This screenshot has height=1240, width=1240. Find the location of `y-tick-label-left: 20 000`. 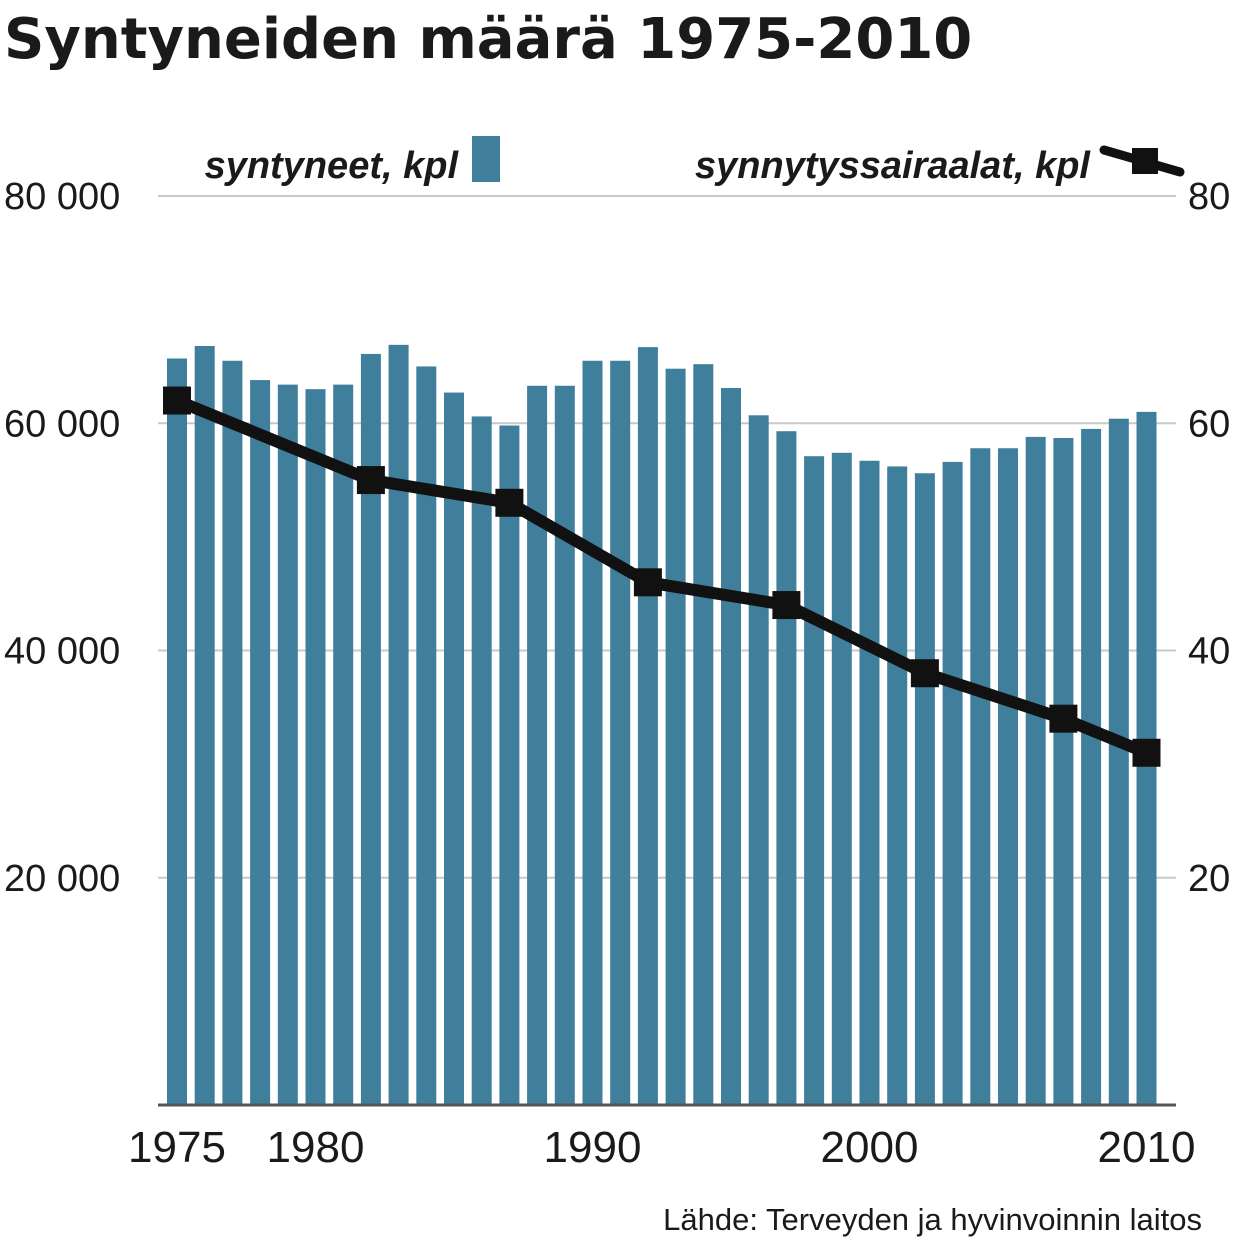

y-tick-label-left: 20 000 is located at coordinates (62, 879).